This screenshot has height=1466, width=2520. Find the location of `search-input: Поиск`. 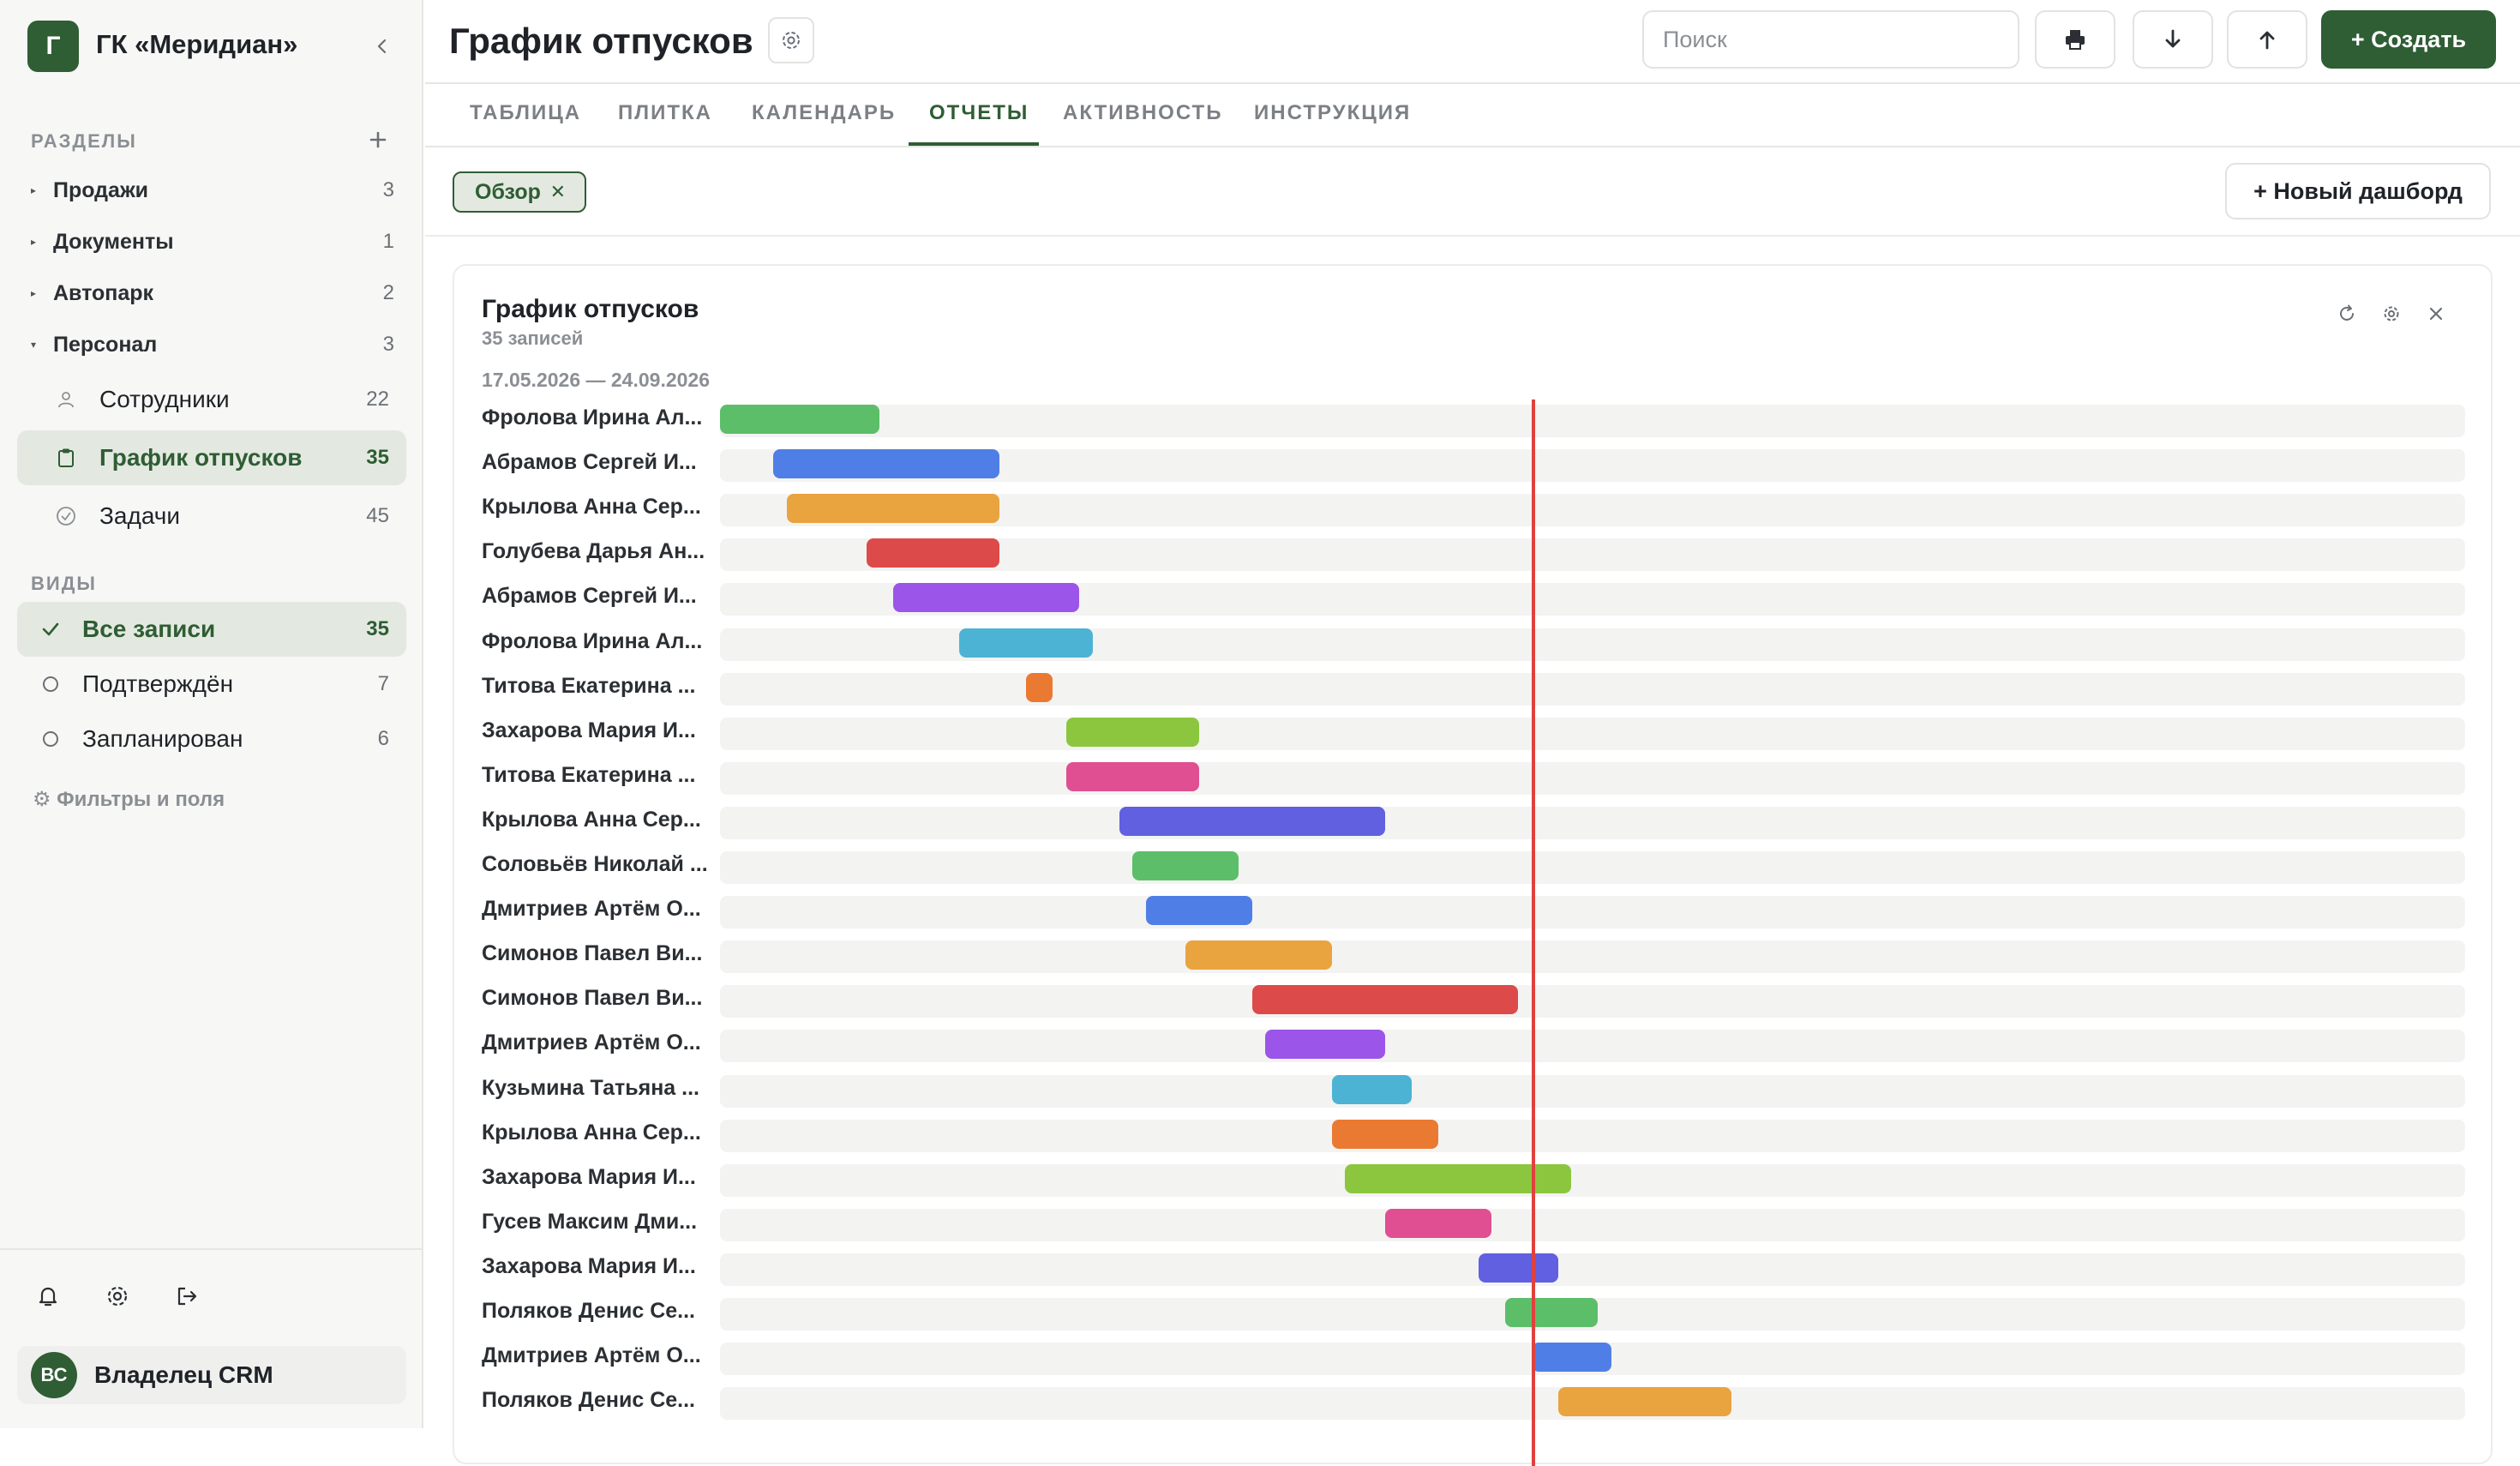

search-input: Поиск is located at coordinates (1830, 39).